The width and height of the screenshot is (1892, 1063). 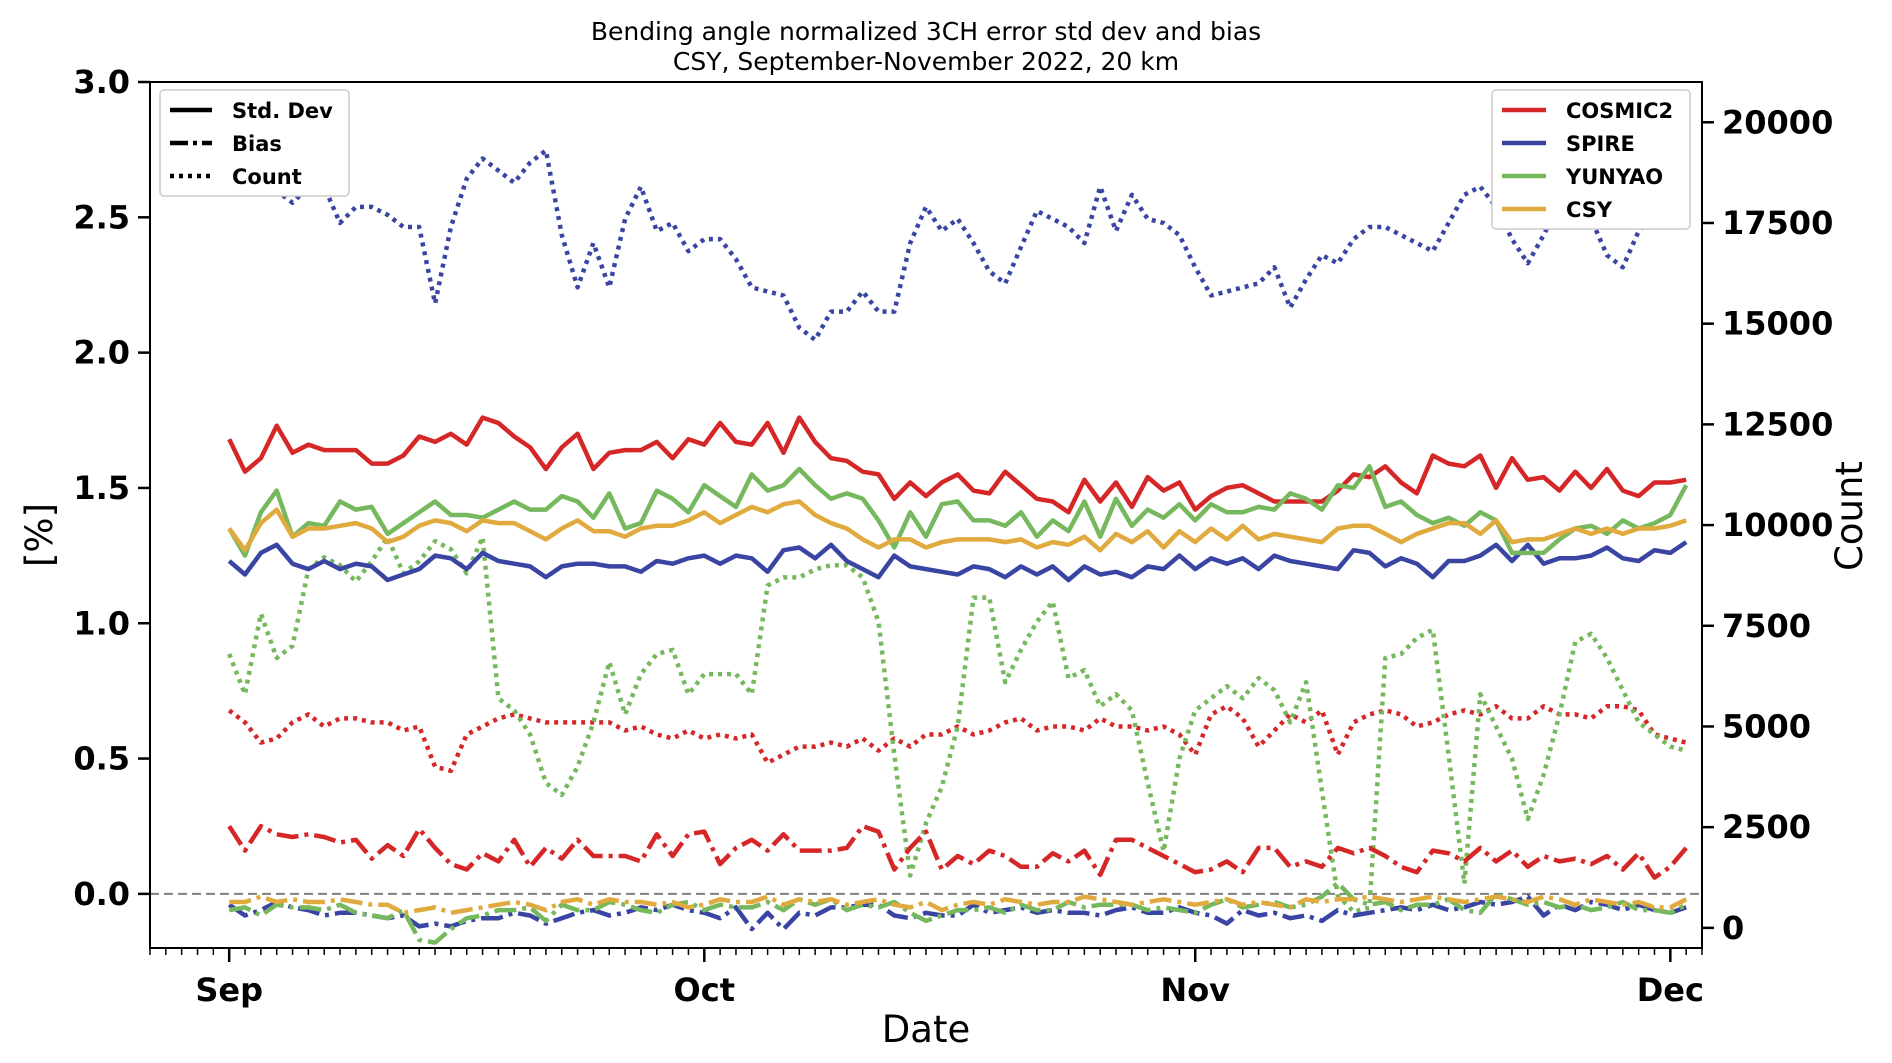 I want to click on y-right-tick-label: 7500, so click(x=1766, y=626).